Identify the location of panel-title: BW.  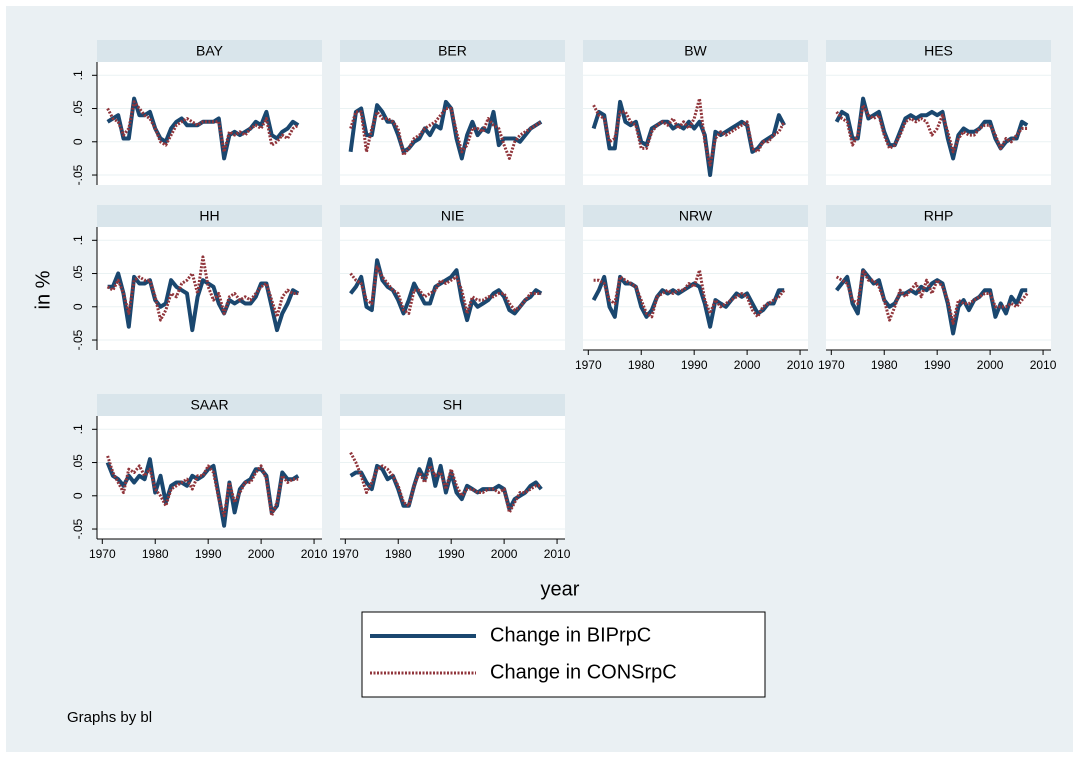
(695, 51).